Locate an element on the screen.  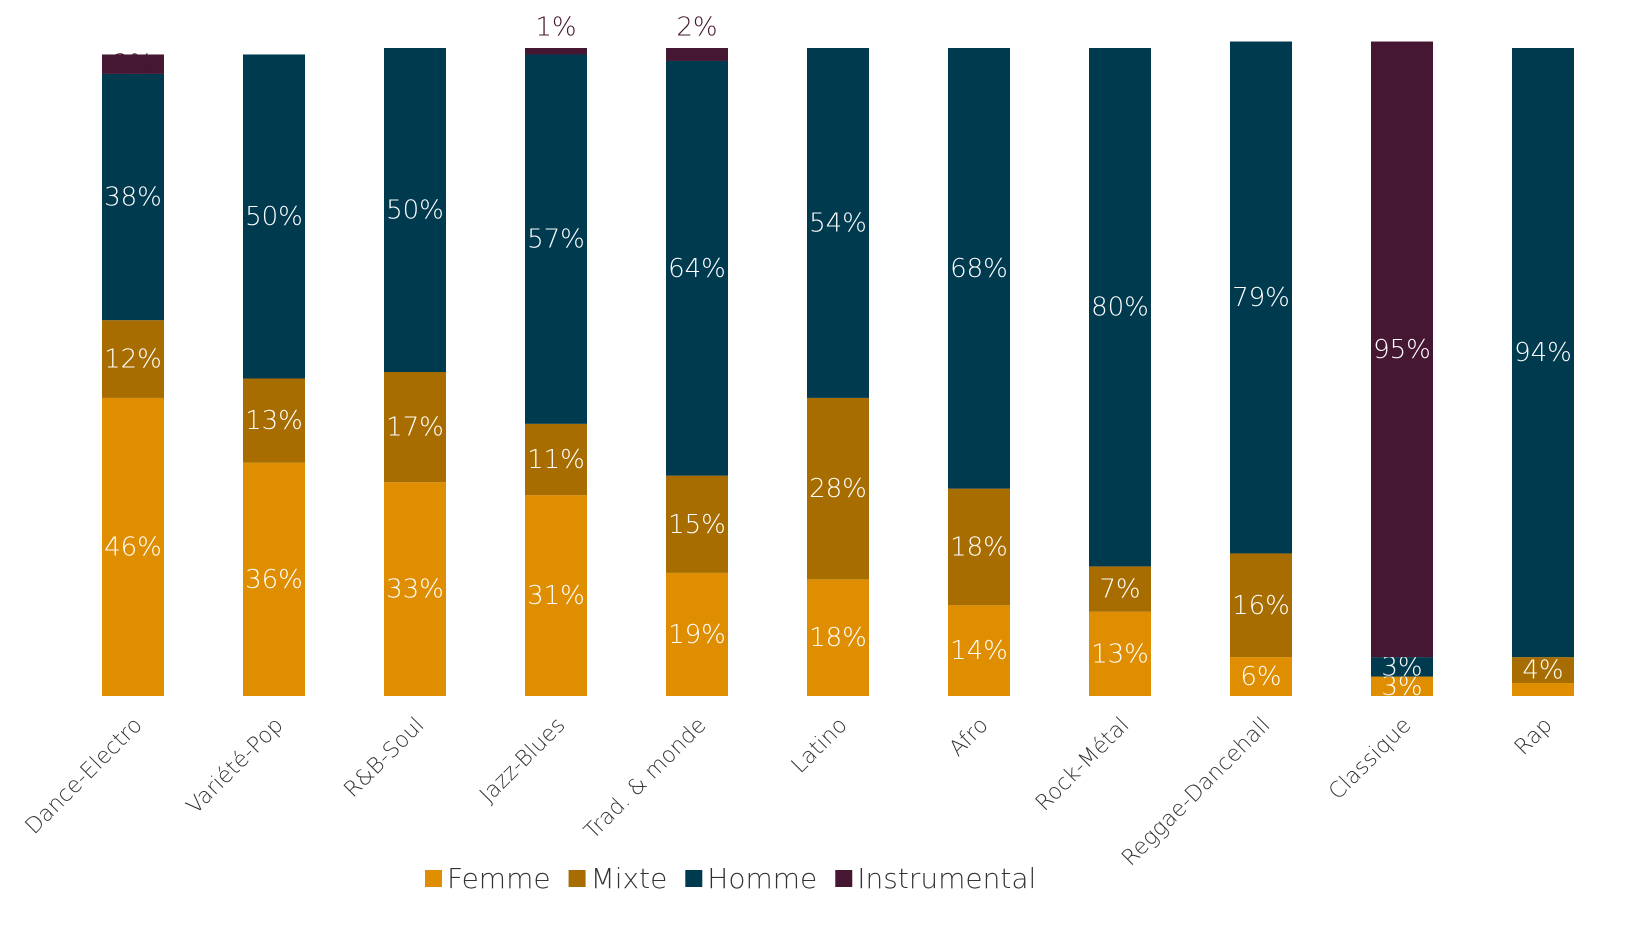
data-label: 80% is located at coordinates (1120, 308).